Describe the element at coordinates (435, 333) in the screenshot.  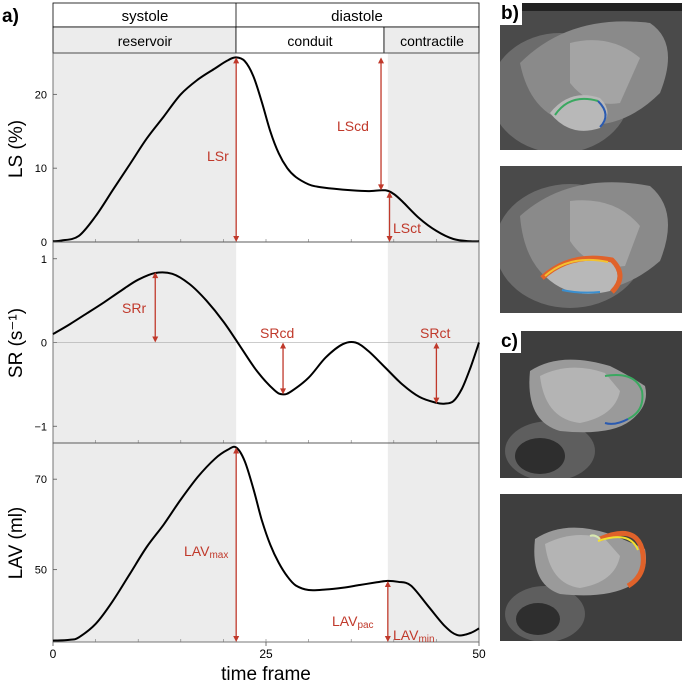
I see `annot-srct: SRct` at that location.